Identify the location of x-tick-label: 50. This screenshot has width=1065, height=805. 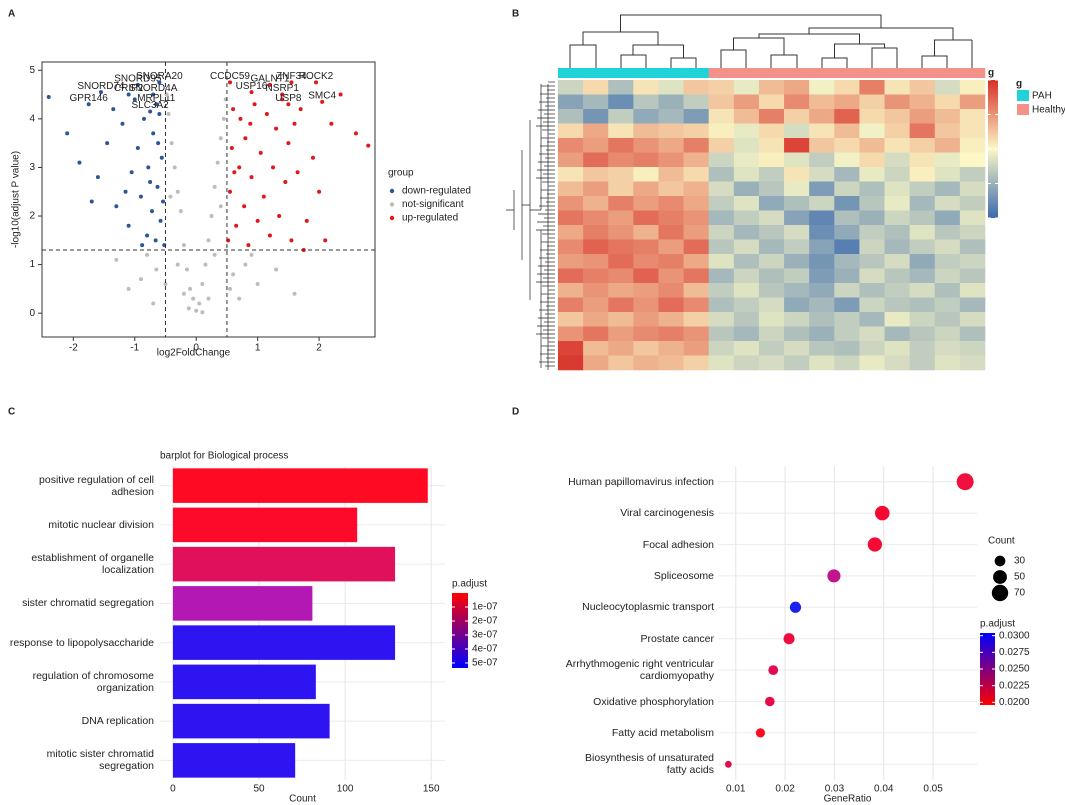
(259, 789).